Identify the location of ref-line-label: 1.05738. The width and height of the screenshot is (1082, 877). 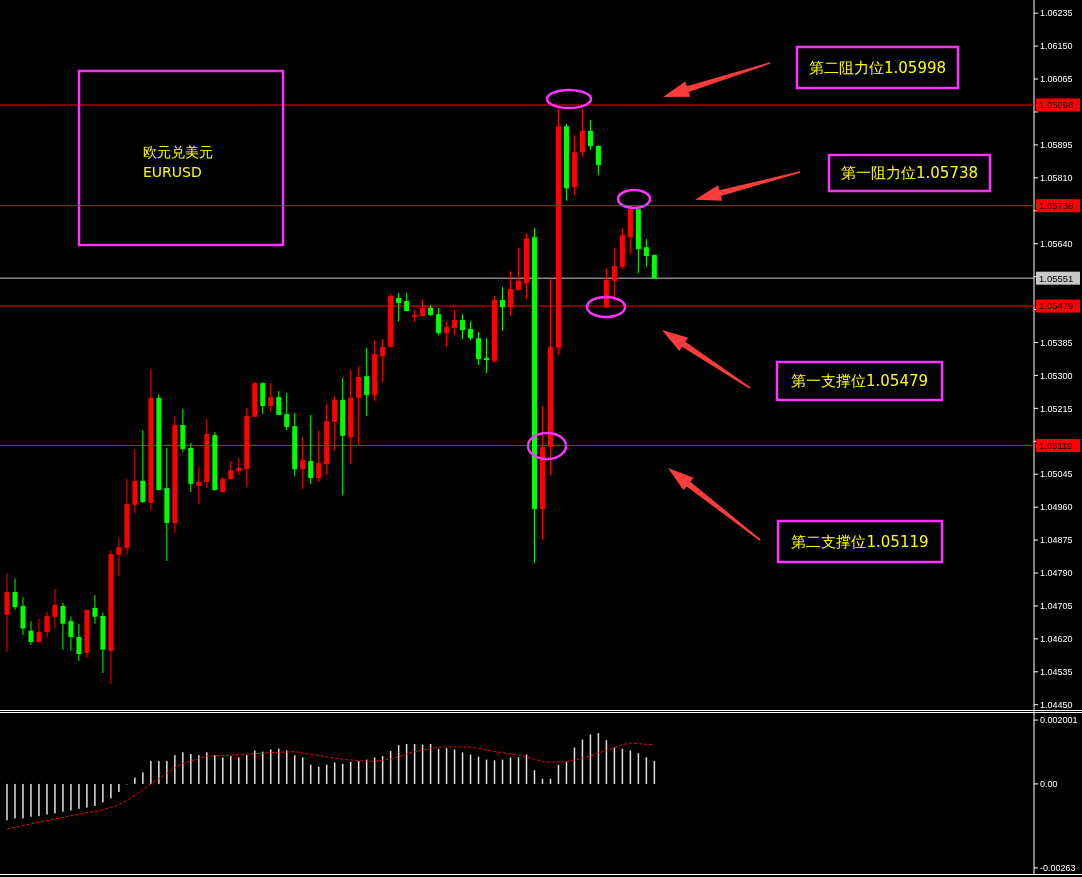
(1056, 206).